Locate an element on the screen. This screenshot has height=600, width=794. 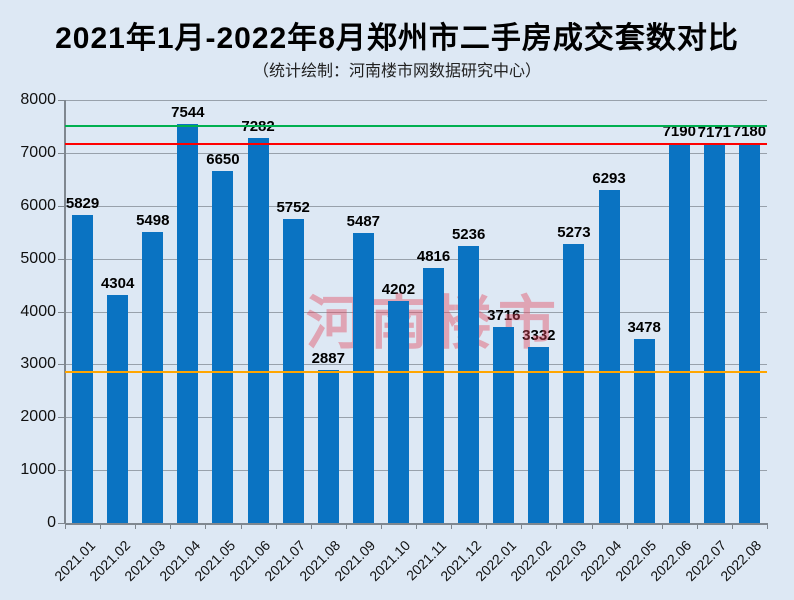
y-axis-line is located at coordinates (65, 311).